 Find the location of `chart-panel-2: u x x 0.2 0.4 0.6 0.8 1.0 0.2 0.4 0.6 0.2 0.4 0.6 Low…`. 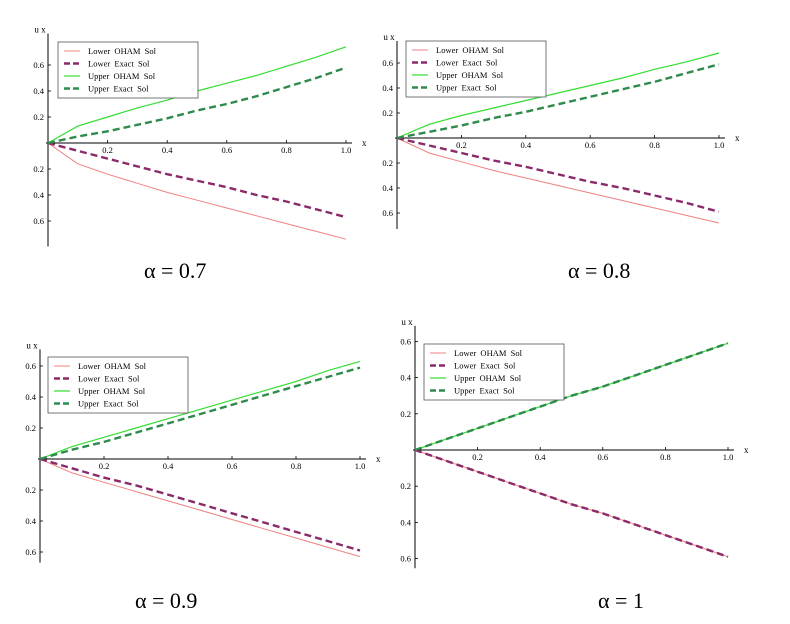

chart-panel-2: u x x 0.2 0.4 0.6 0.8 1.0 0.2 0.4 0.6 0.2 0.4 0.6 Low… is located at coordinates (561, 130).